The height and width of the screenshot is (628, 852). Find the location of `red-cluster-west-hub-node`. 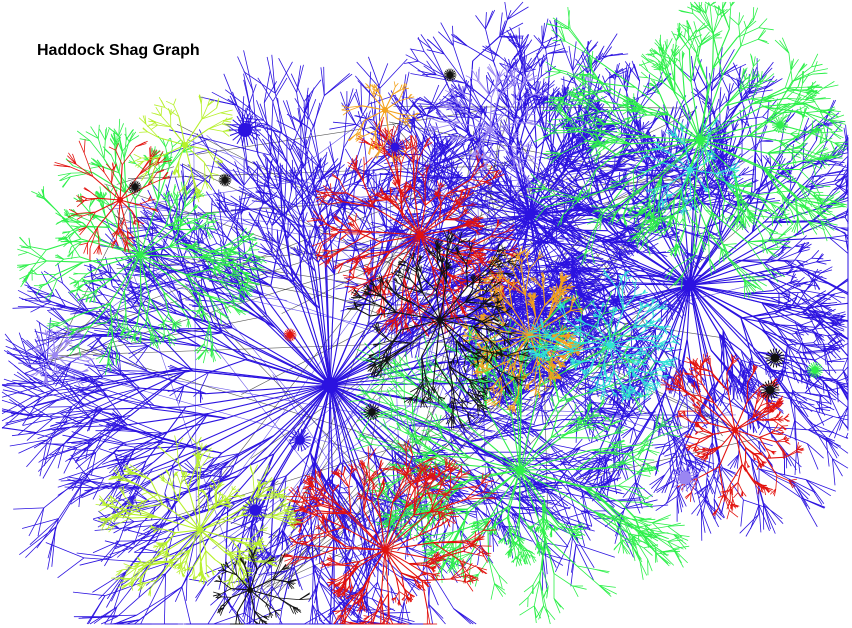

red-cluster-west-hub-node is located at coordinates (120, 200).